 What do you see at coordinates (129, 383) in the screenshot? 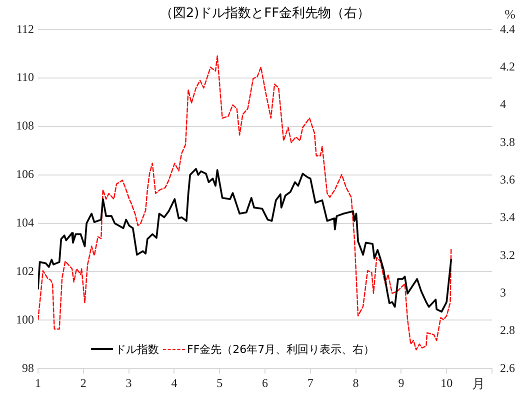
I see `x-tick-label: 3` at bounding box center [129, 383].